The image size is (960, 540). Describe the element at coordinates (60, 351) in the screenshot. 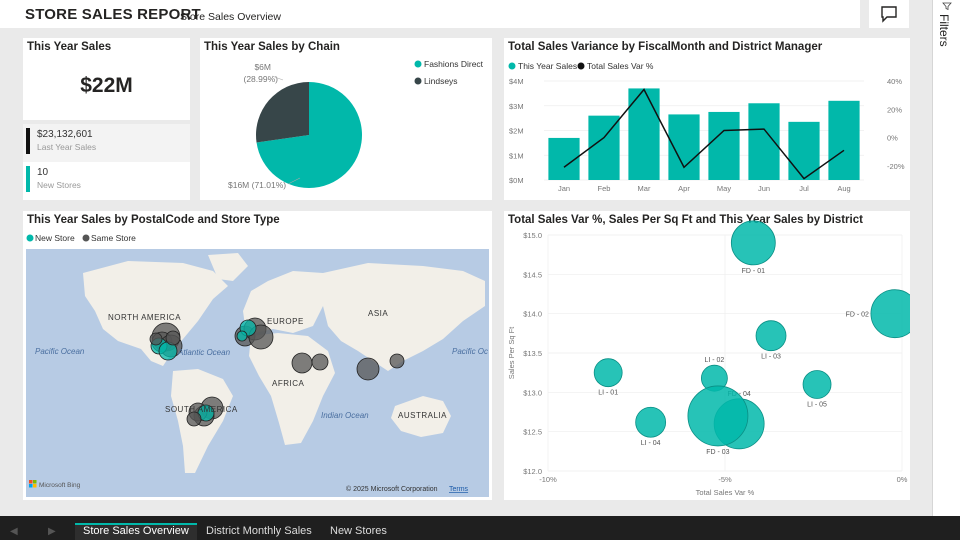

I see `map-label-pacific-ocean: Pacific Ocean` at that location.